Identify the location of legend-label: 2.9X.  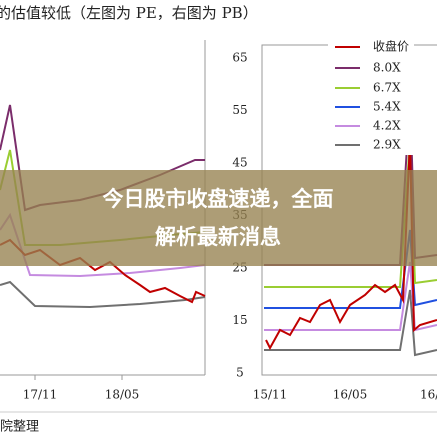
(387, 145).